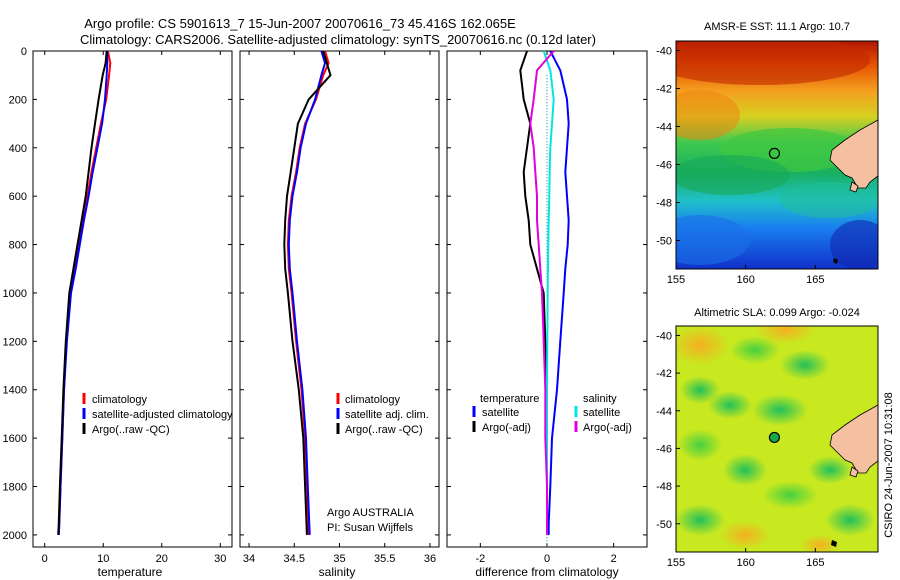 This screenshot has width=900, height=580. What do you see at coordinates (15, 439) in the screenshot?
I see `y-tick-label: 1600` at bounding box center [15, 439].